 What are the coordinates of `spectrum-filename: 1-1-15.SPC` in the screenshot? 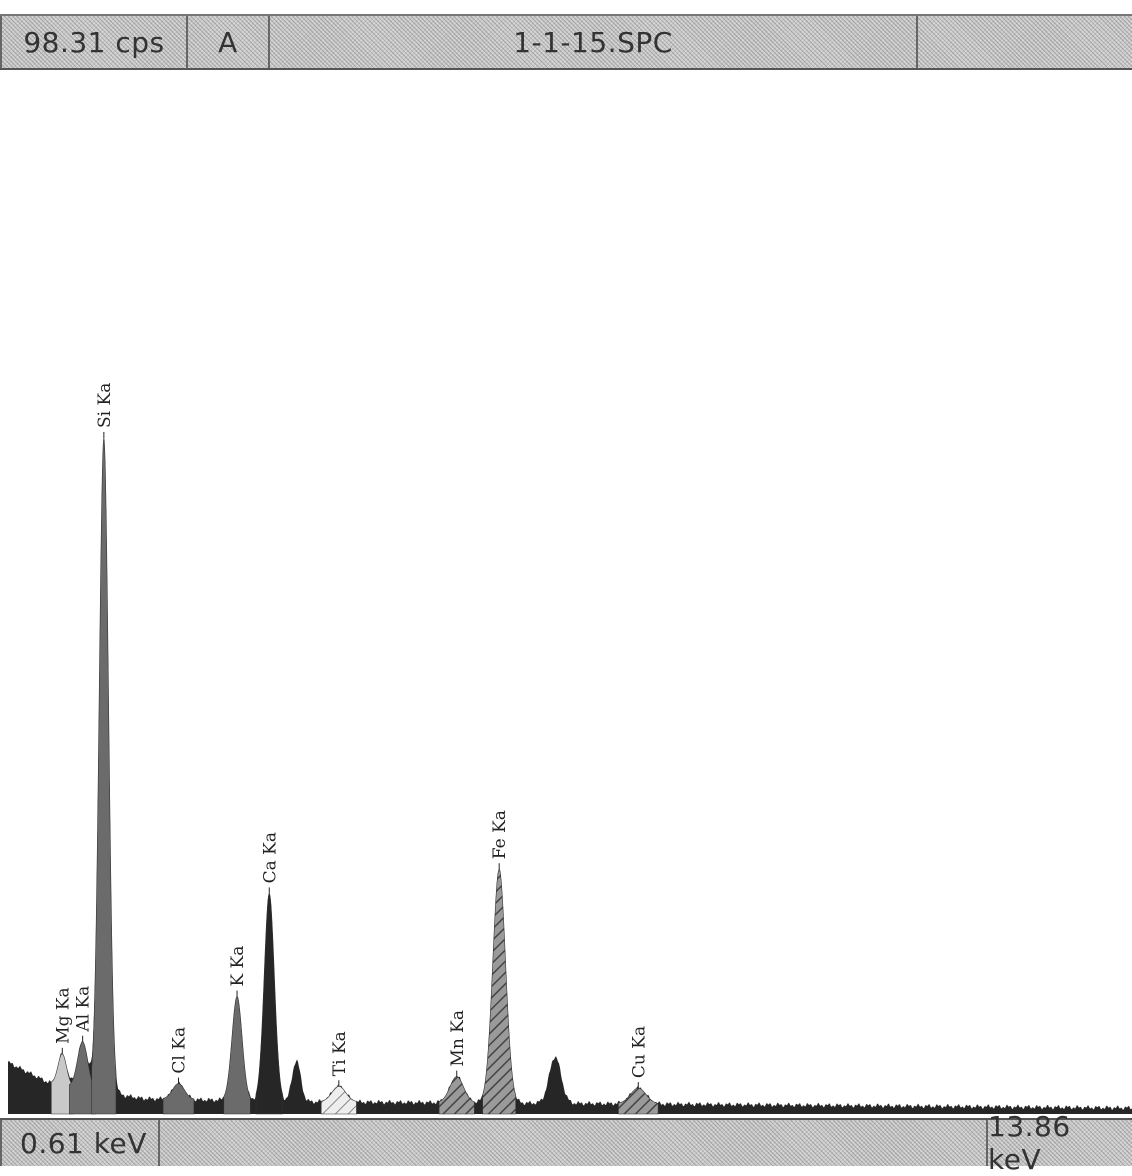 It's located at (594, 42).